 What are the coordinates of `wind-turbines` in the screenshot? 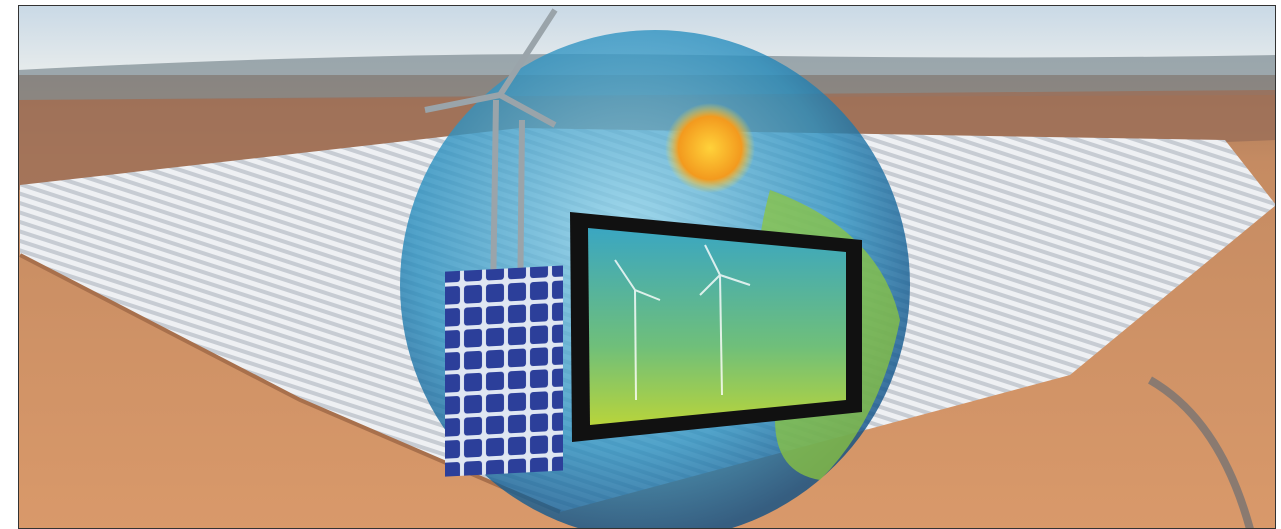 It's located at (491, 164).